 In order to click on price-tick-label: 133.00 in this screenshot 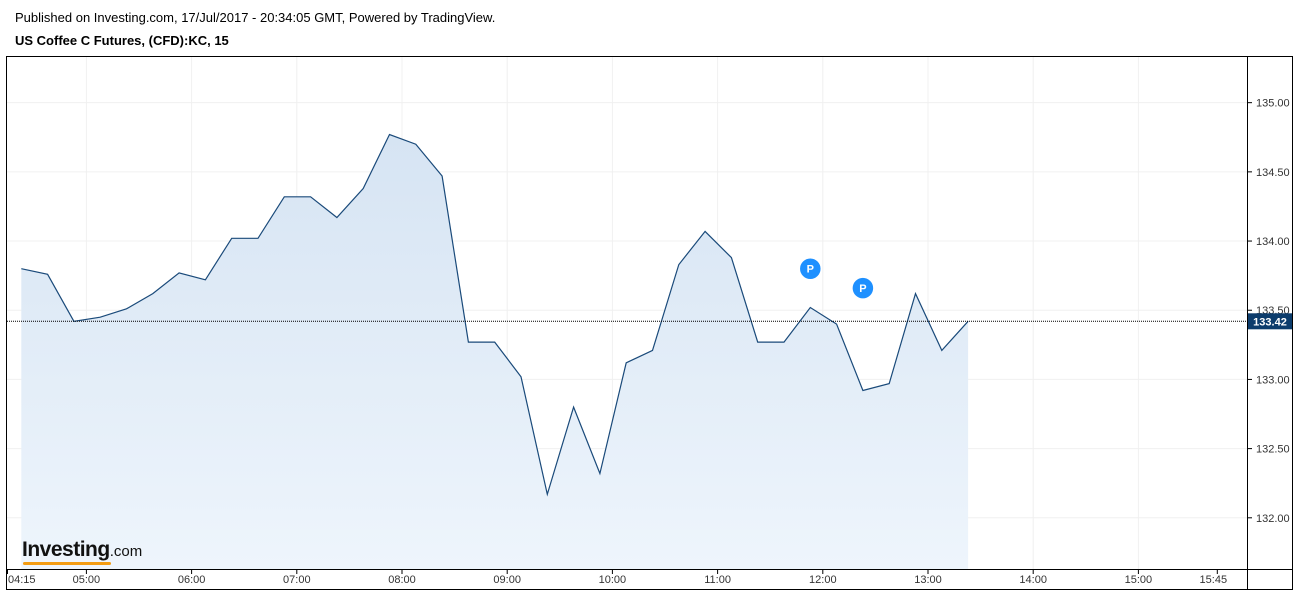, I will do `click(1273, 380)`.